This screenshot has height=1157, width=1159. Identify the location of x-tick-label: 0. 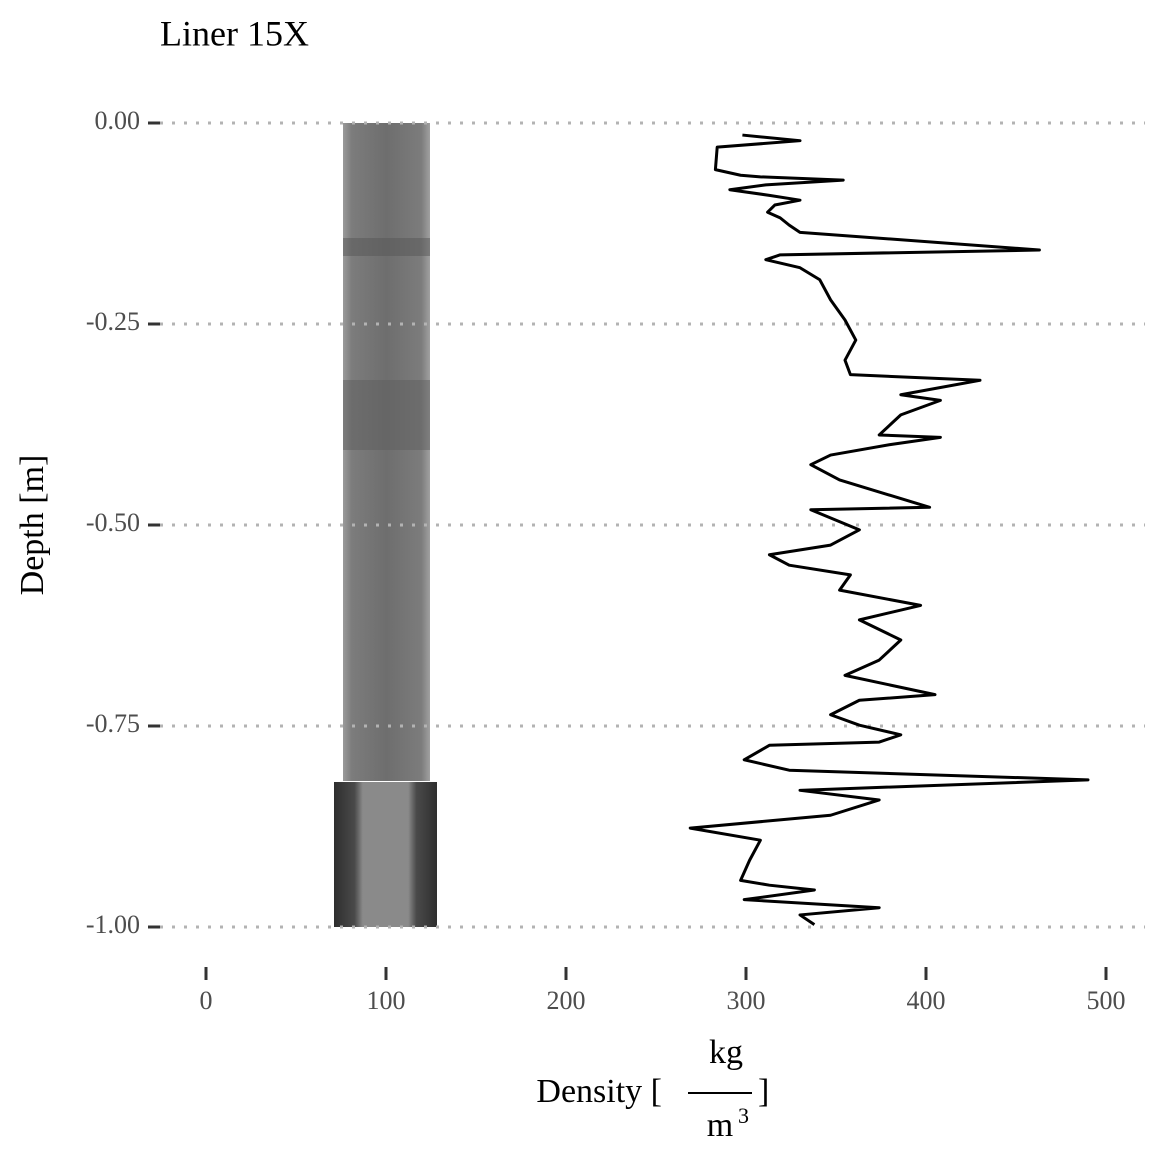
(206, 1000).